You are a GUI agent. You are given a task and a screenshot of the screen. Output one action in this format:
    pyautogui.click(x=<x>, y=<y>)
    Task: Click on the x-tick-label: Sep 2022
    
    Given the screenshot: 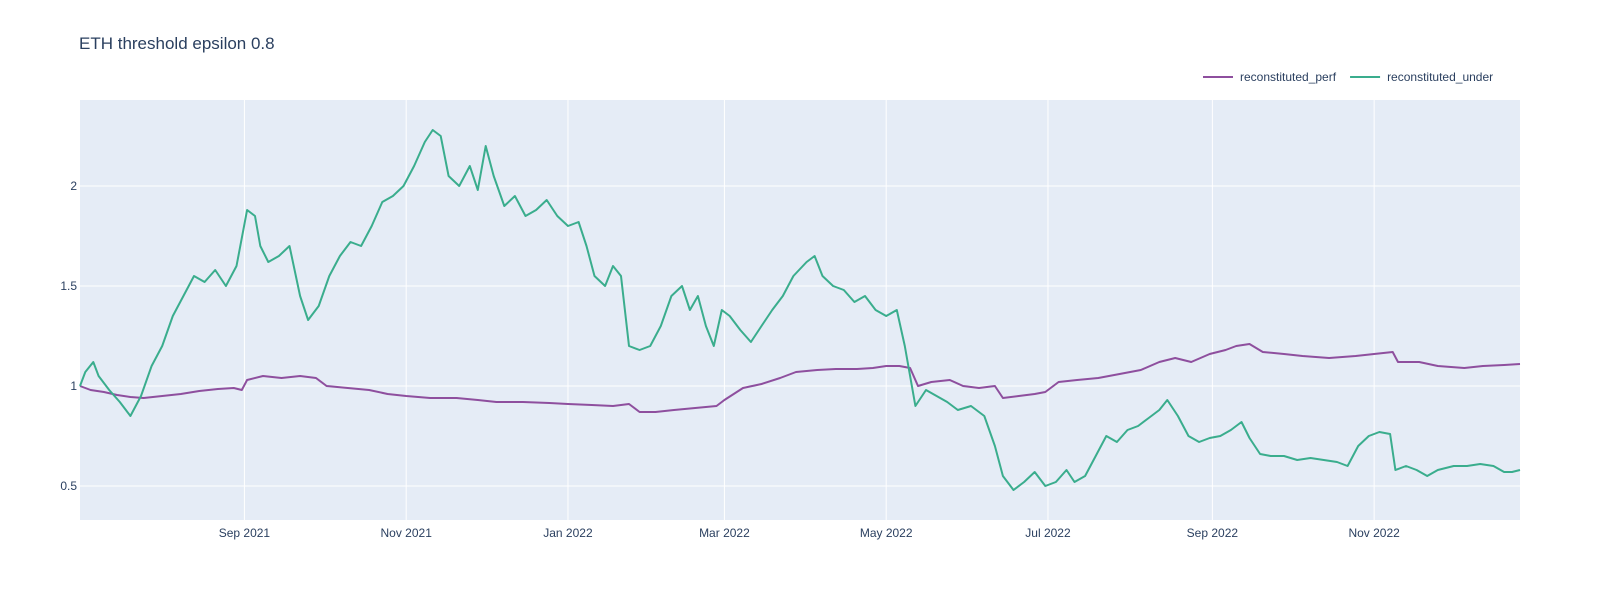 What is the action you would take?
    pyautogui.click(x=1213, y=533)
    